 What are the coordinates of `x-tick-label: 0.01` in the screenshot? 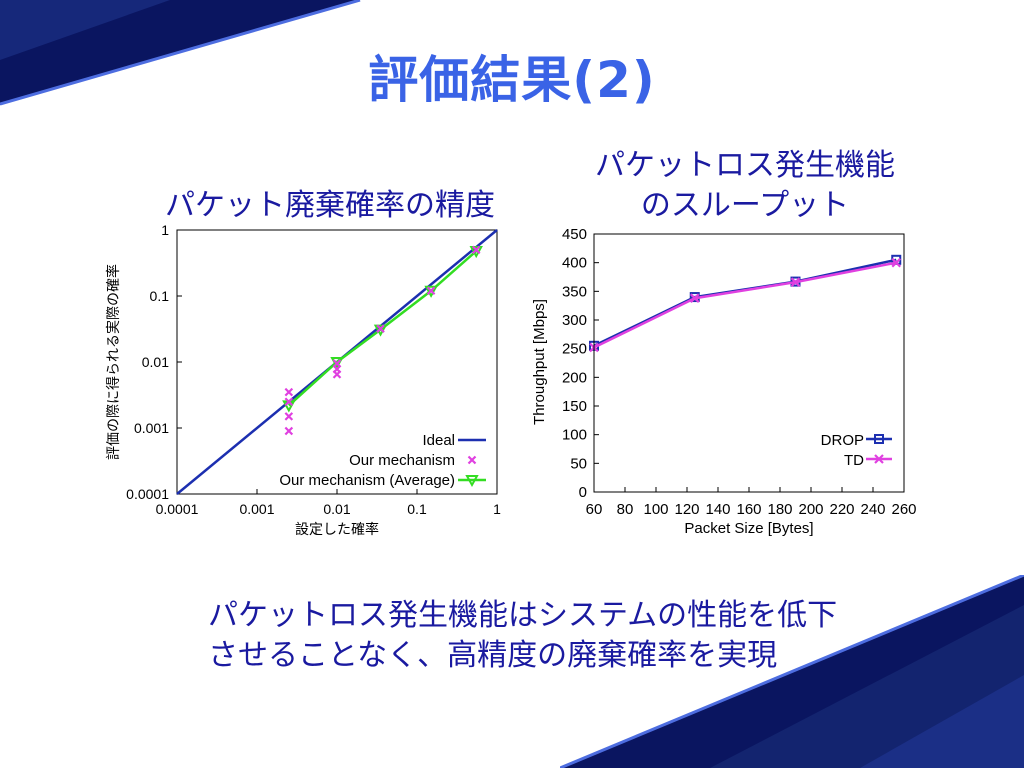 It's located at (336, 509).